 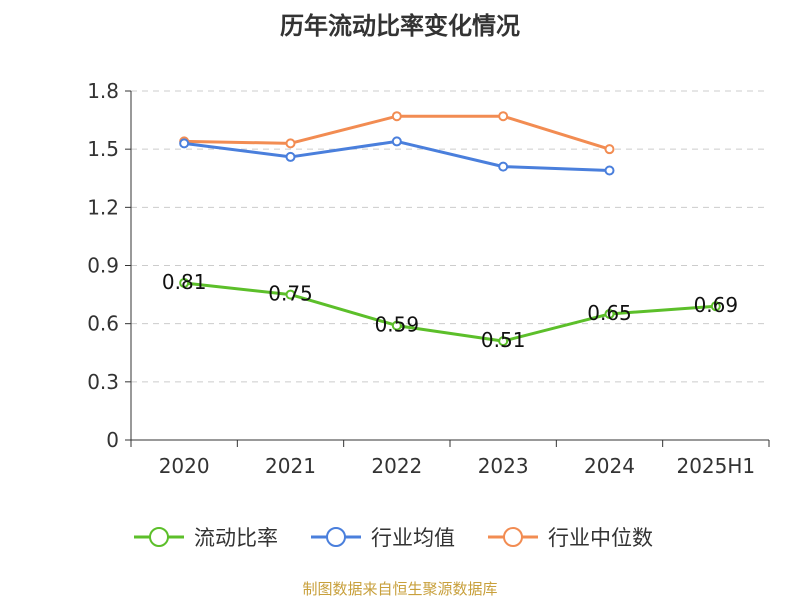 What do you see at coordinates (103, 382) in the screenshot?
I see `y-tick-label: 0.3` at bounding box center [103, 382].